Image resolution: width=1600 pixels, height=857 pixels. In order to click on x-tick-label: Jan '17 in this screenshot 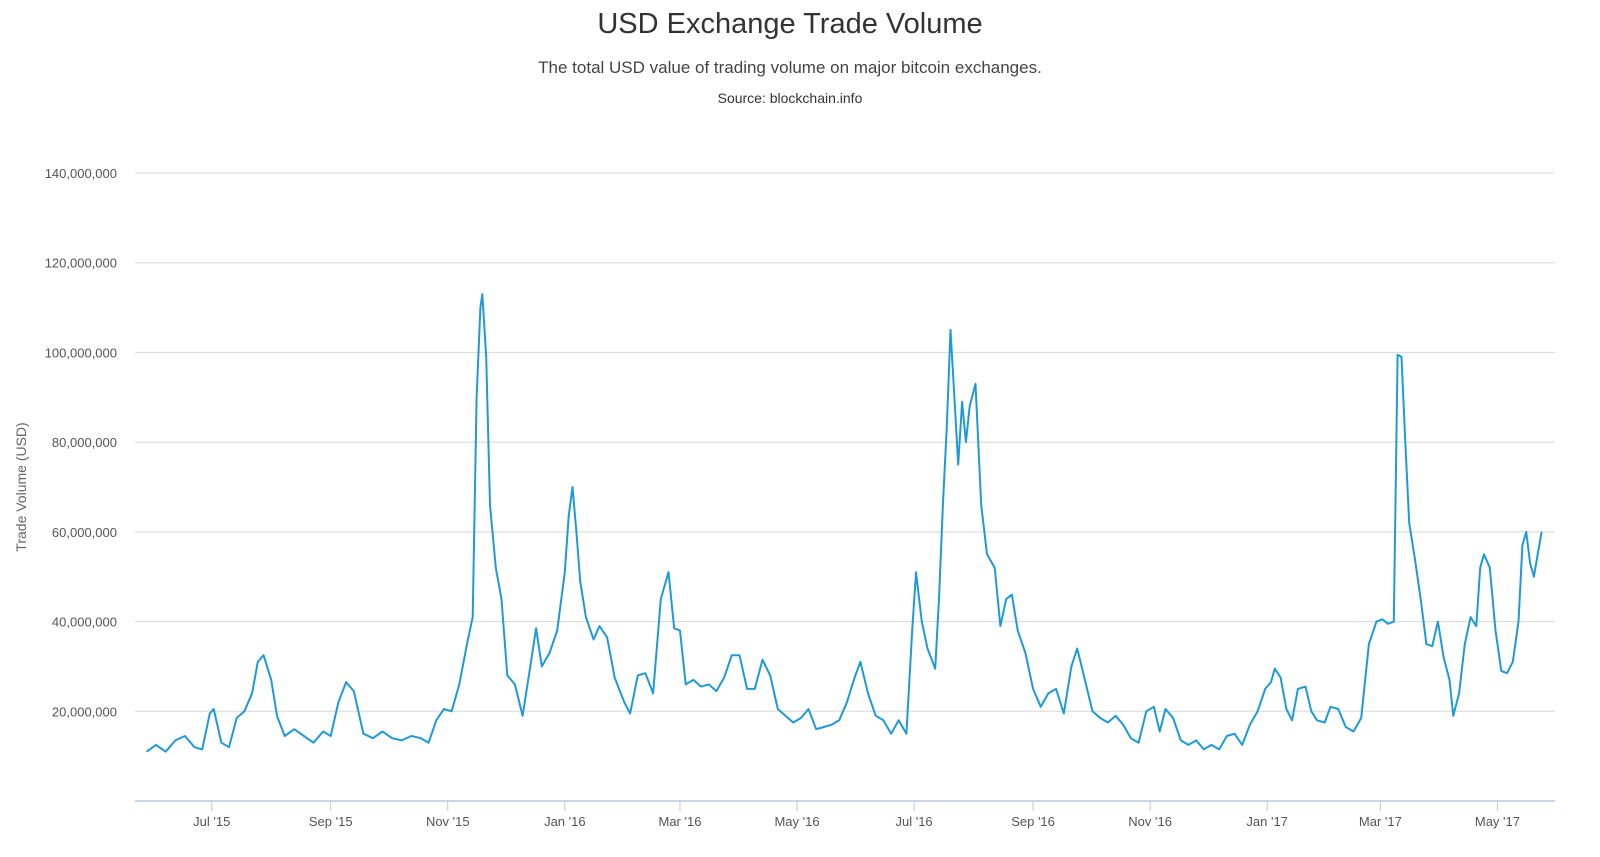, I will do `click(1267, 821)`.